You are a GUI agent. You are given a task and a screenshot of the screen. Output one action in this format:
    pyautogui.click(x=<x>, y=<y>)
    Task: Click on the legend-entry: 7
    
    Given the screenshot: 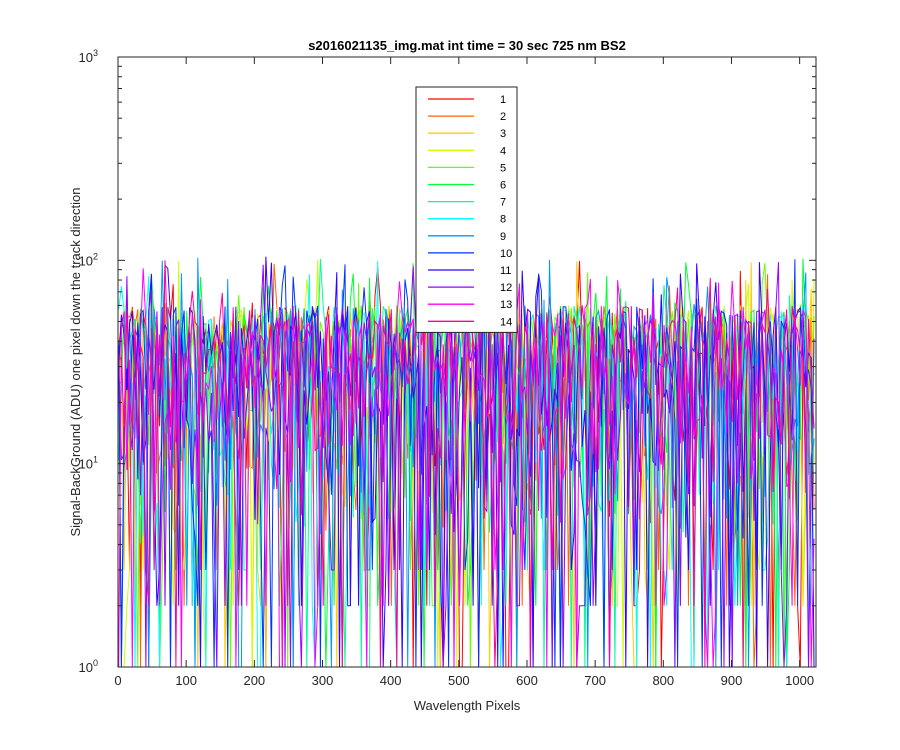 What is the action you would take?
    pyautogui.click(x=503, y=203)
    